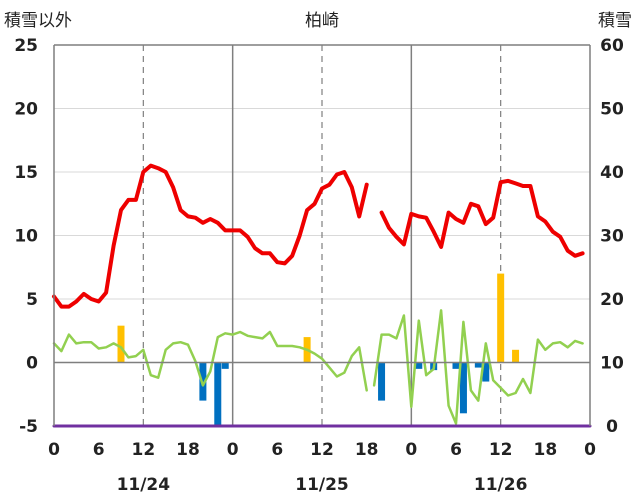  I want to click on left-tick-label: 15, so click(26, 173).